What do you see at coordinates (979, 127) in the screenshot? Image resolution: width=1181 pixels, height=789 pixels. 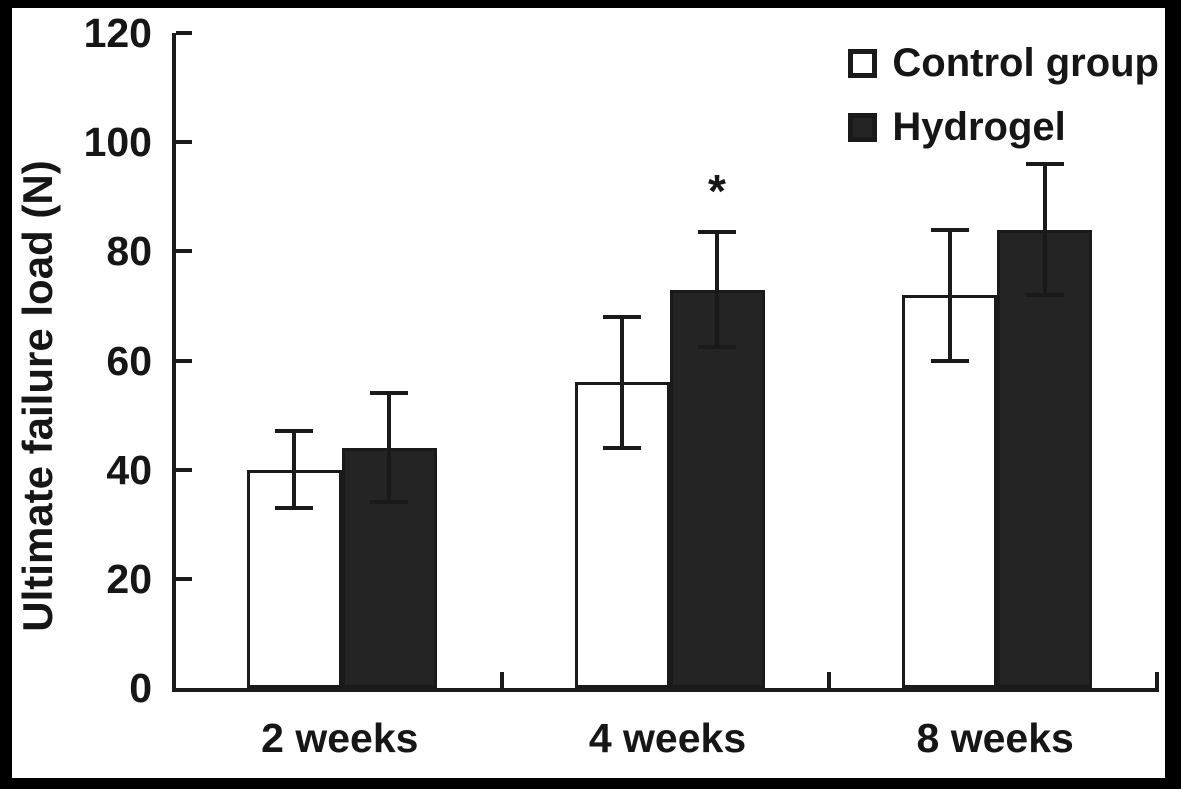 I see `legend-label-hydrogel: Hydrogel` at bounding box center [979, 127].